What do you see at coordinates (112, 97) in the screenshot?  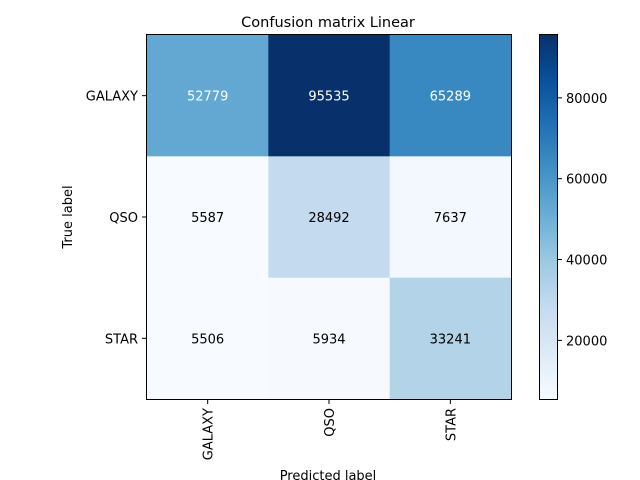 I see `y-tick-label: GALAXY` at bounding box center [112, 97].